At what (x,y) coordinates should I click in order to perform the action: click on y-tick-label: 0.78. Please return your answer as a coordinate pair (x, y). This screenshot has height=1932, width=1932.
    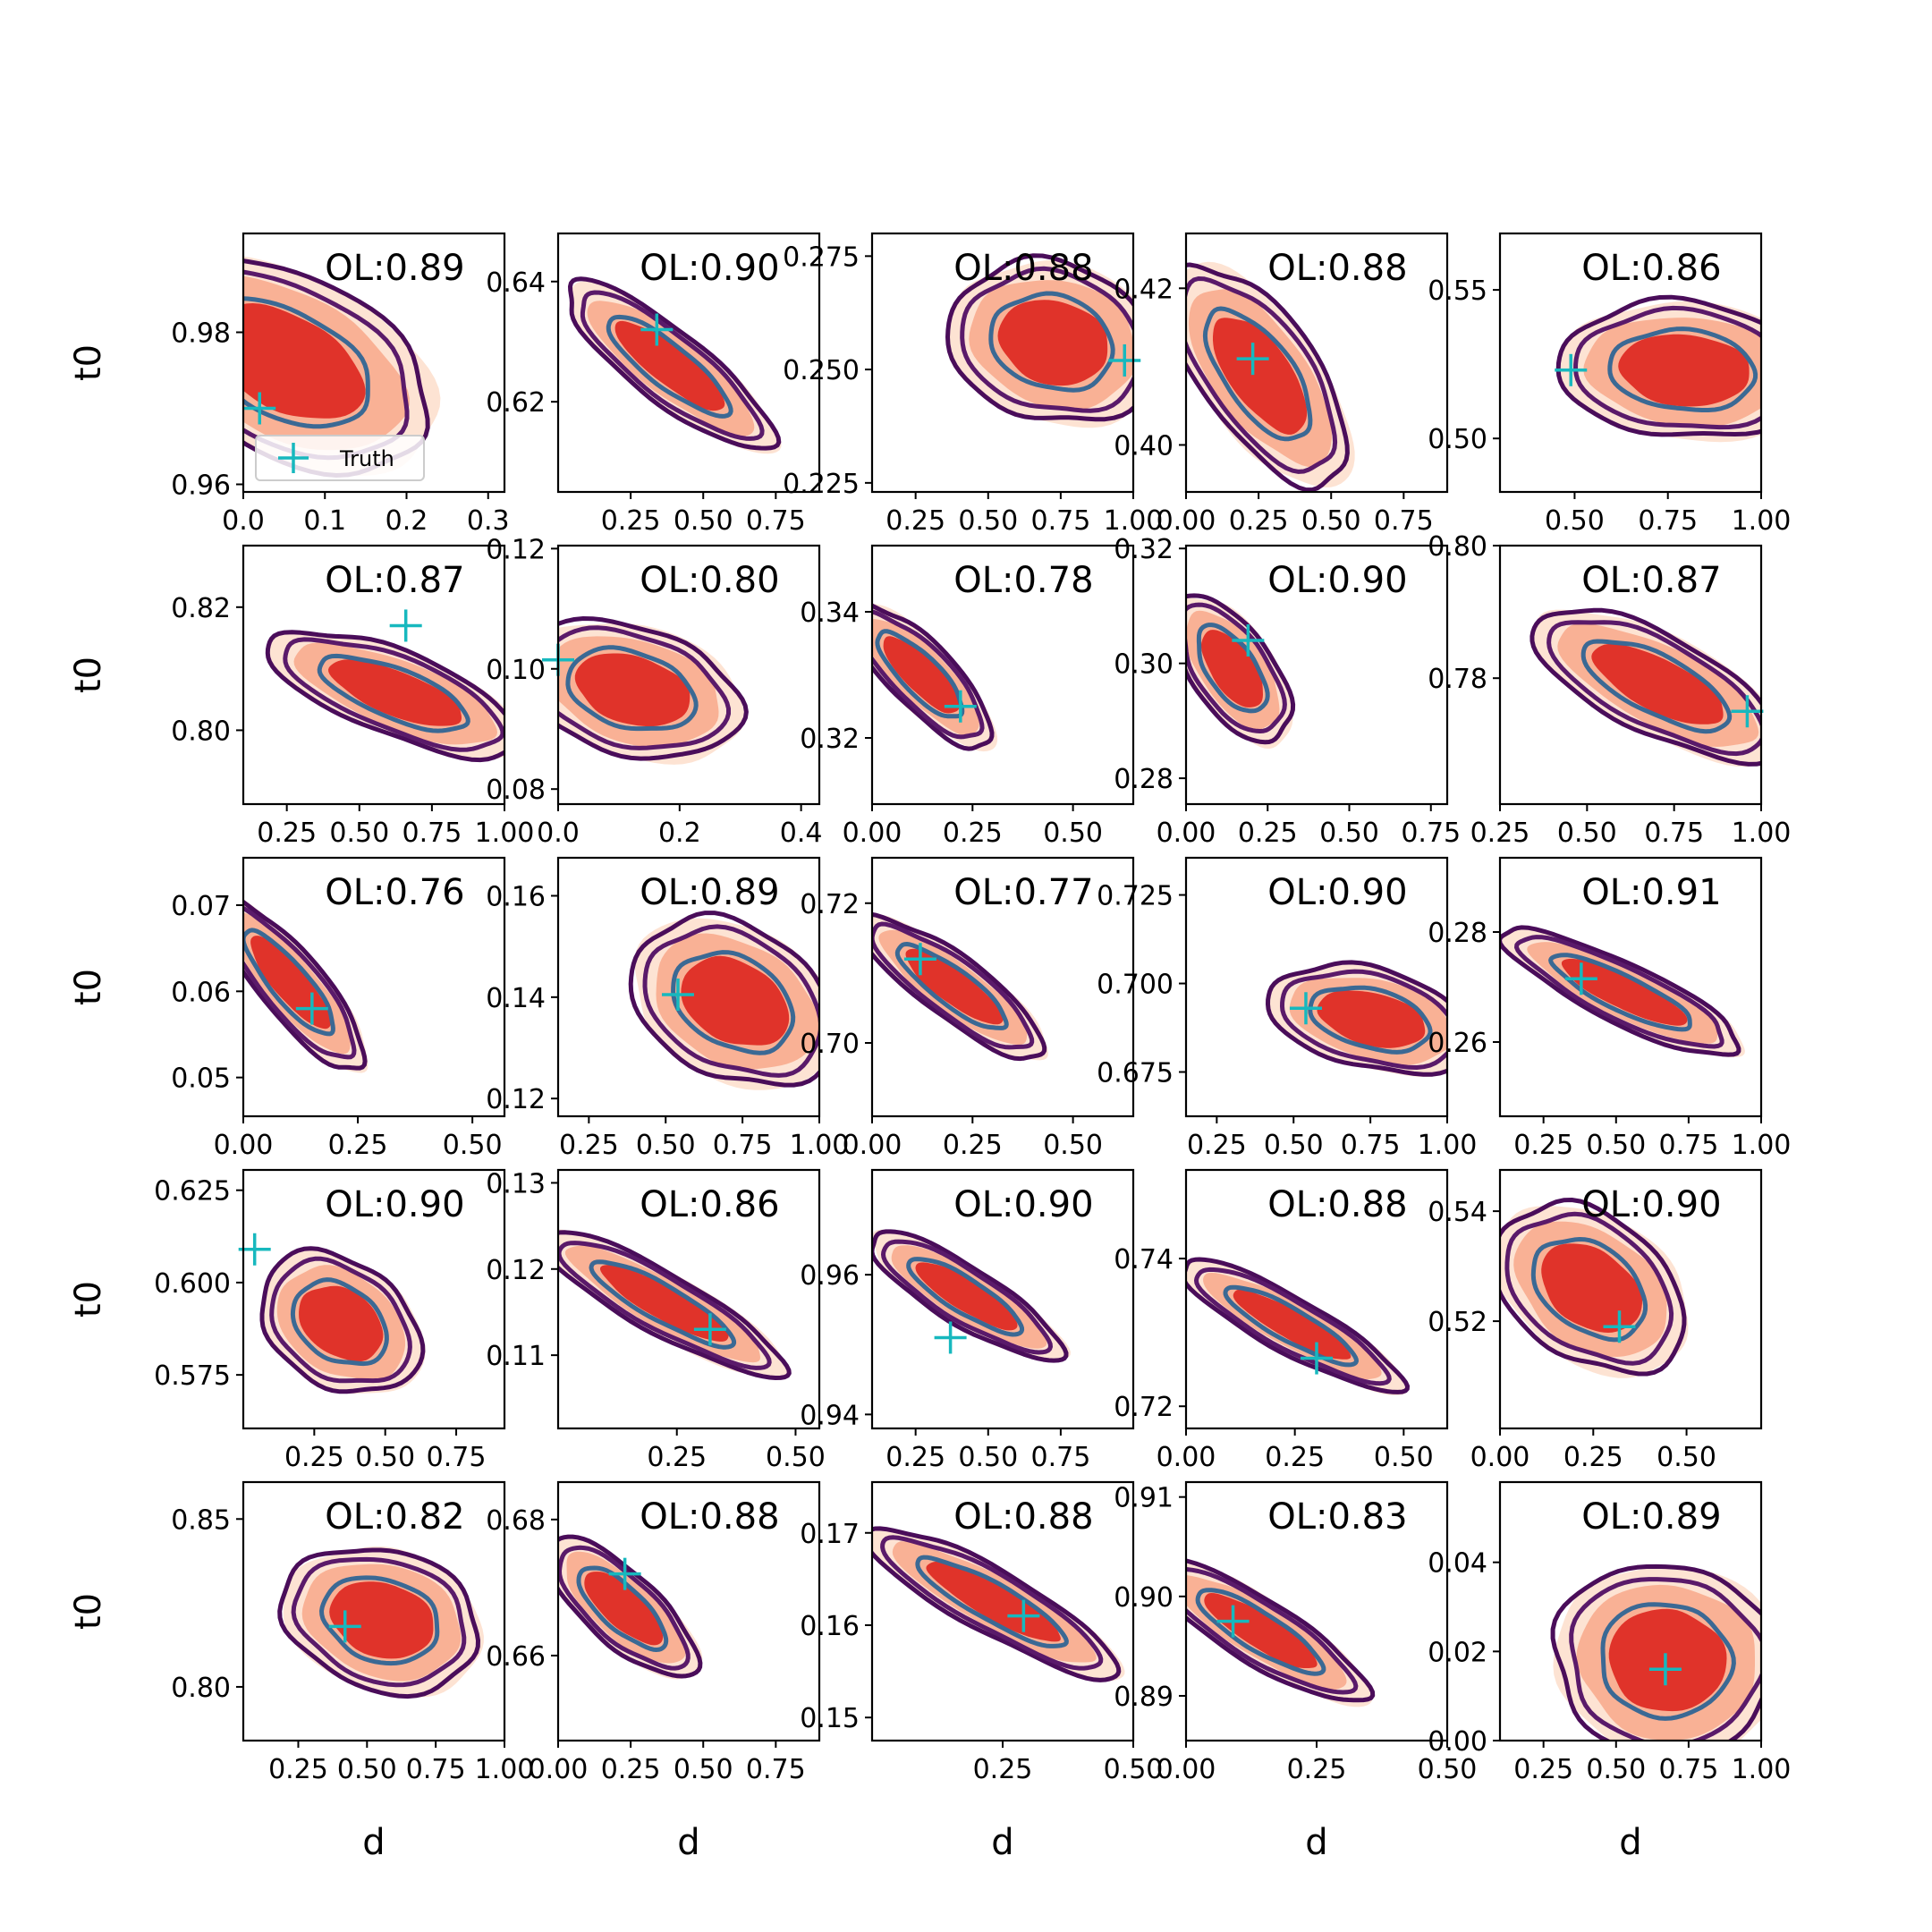
    Looking at the image, I should click on (1457, 679).